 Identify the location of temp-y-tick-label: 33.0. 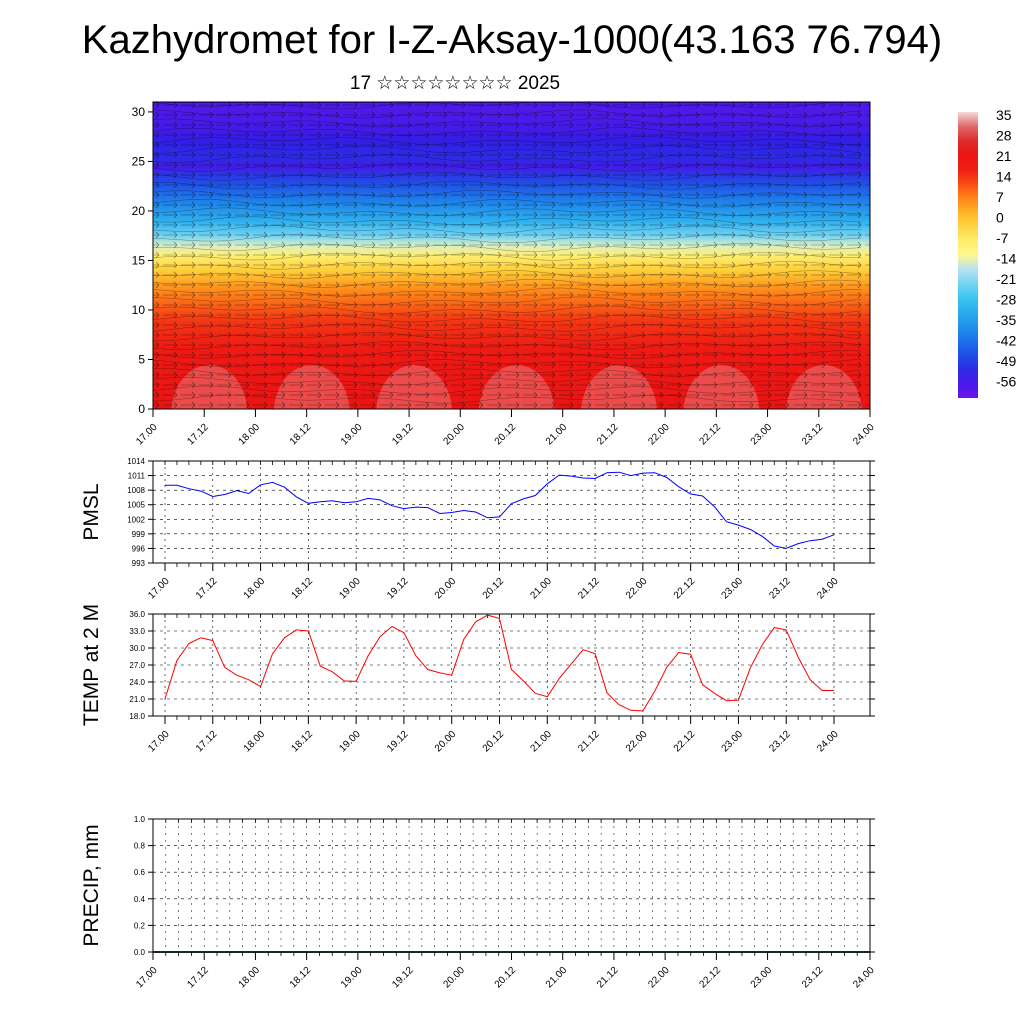
(137, 631).